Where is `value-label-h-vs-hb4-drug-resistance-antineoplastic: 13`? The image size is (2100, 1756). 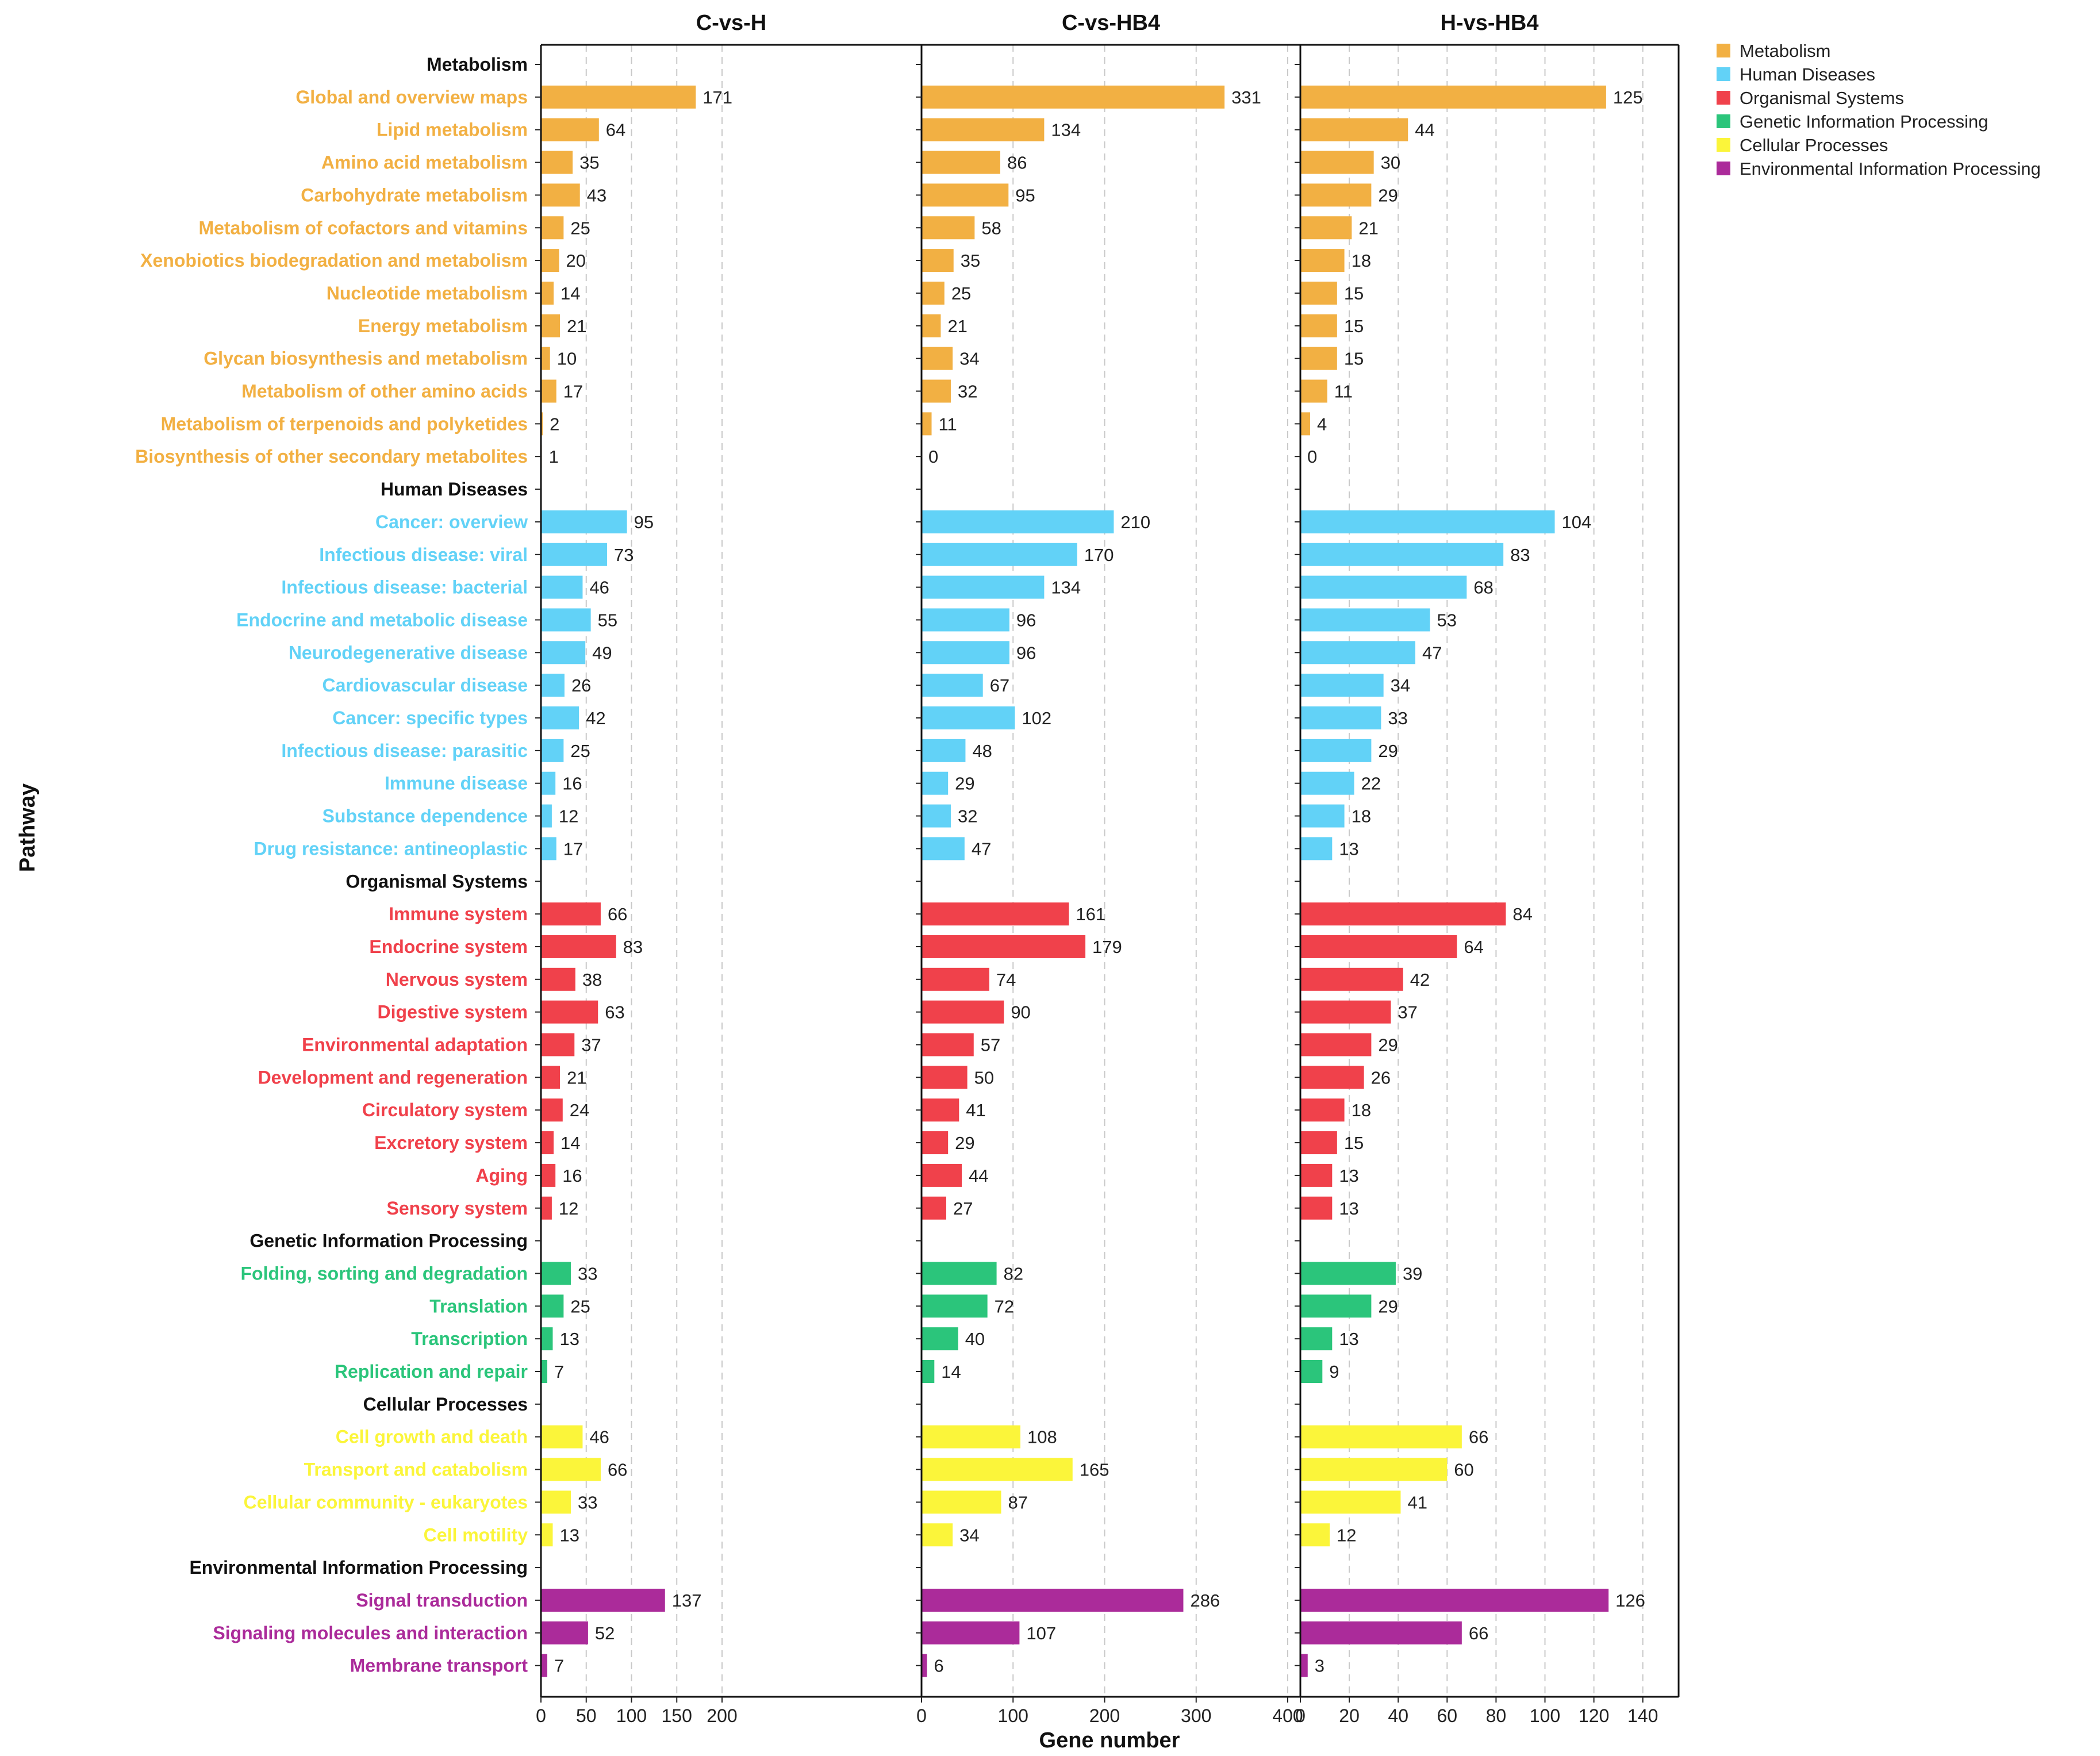 value-label-h-vs-hb4-drug-resistance-antineoplastic: 13 is located at coordinates (1348, 849).